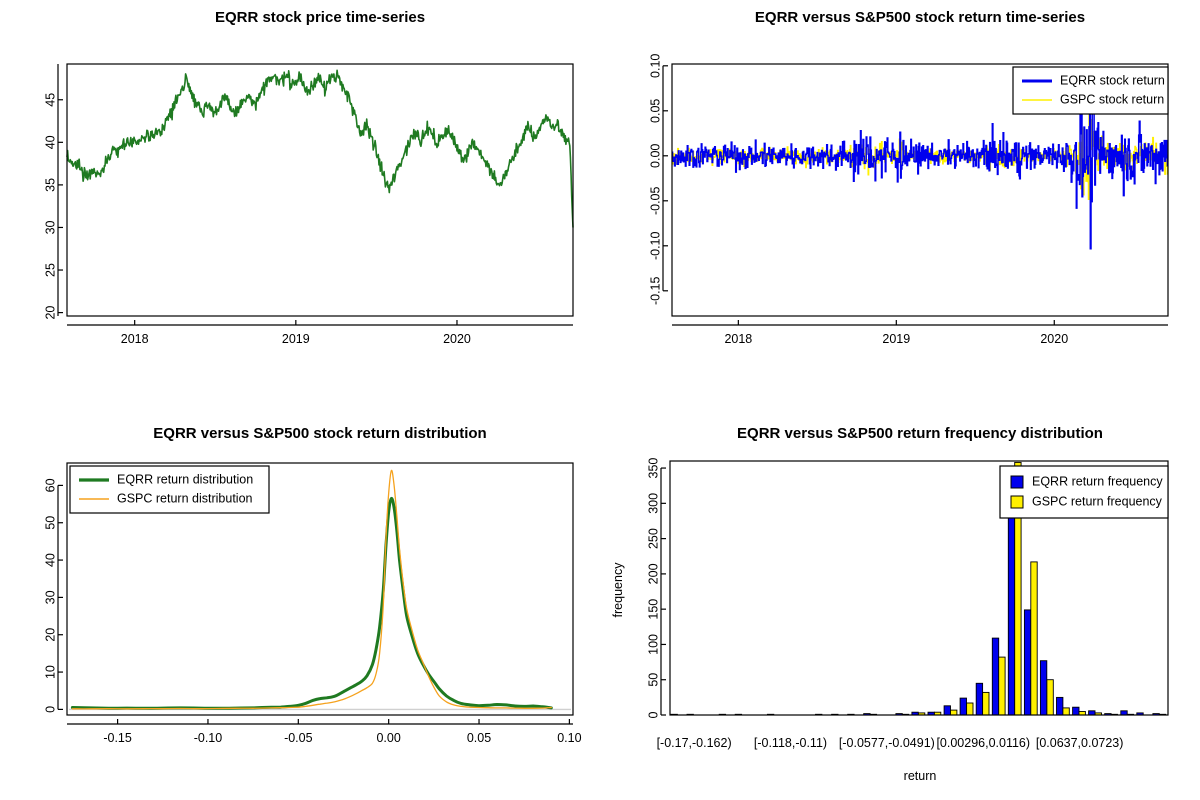  Describe the element at coordinates (208, 738) in the screenshot. I see `panel-3-x-tick-label: -0.10` at that location.